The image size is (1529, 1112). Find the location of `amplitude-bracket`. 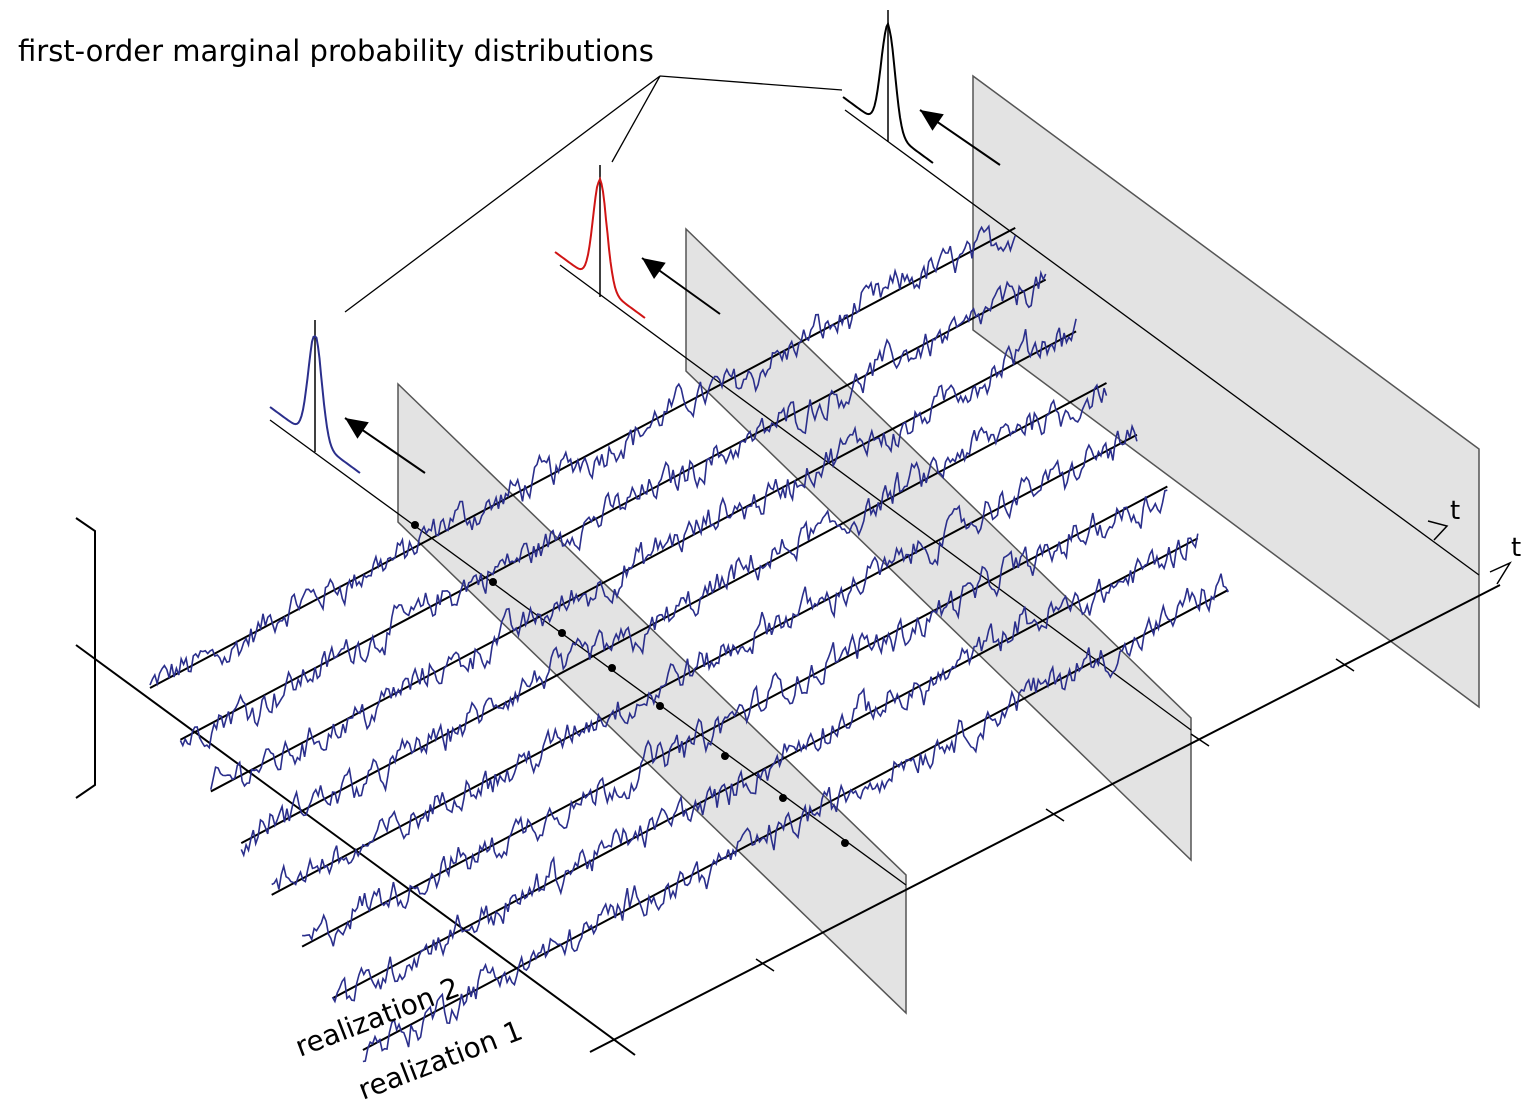

amplitude-bracket is located at coordinates (85, 658).